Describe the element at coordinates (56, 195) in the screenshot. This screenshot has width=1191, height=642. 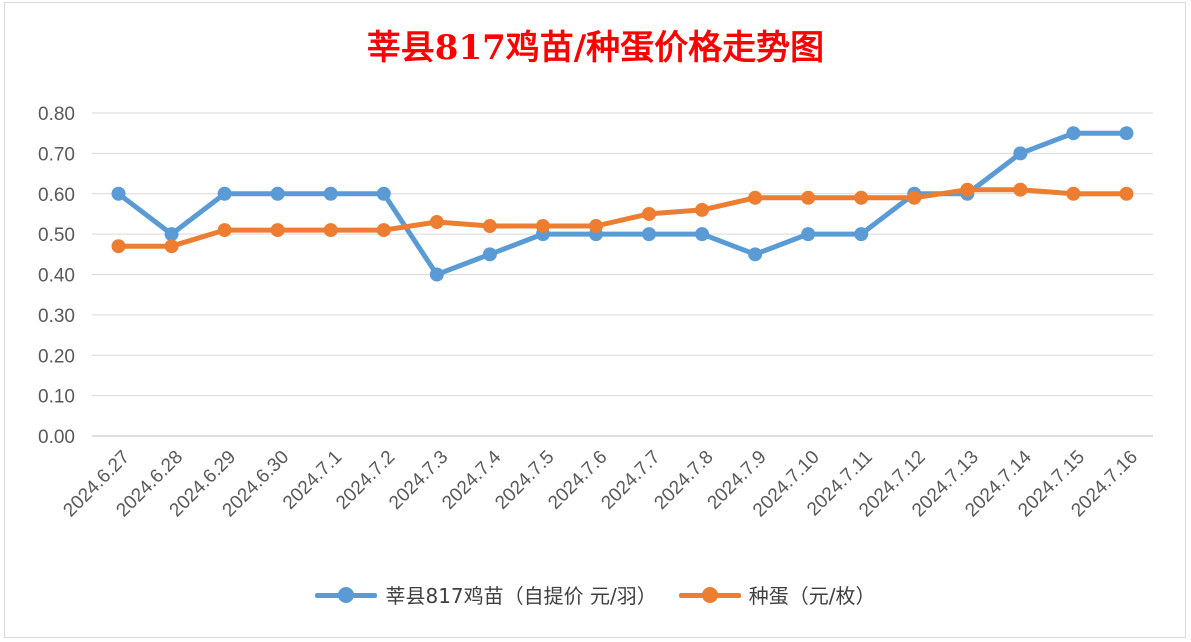
I see `y-tick-label: 0.60` at that location.